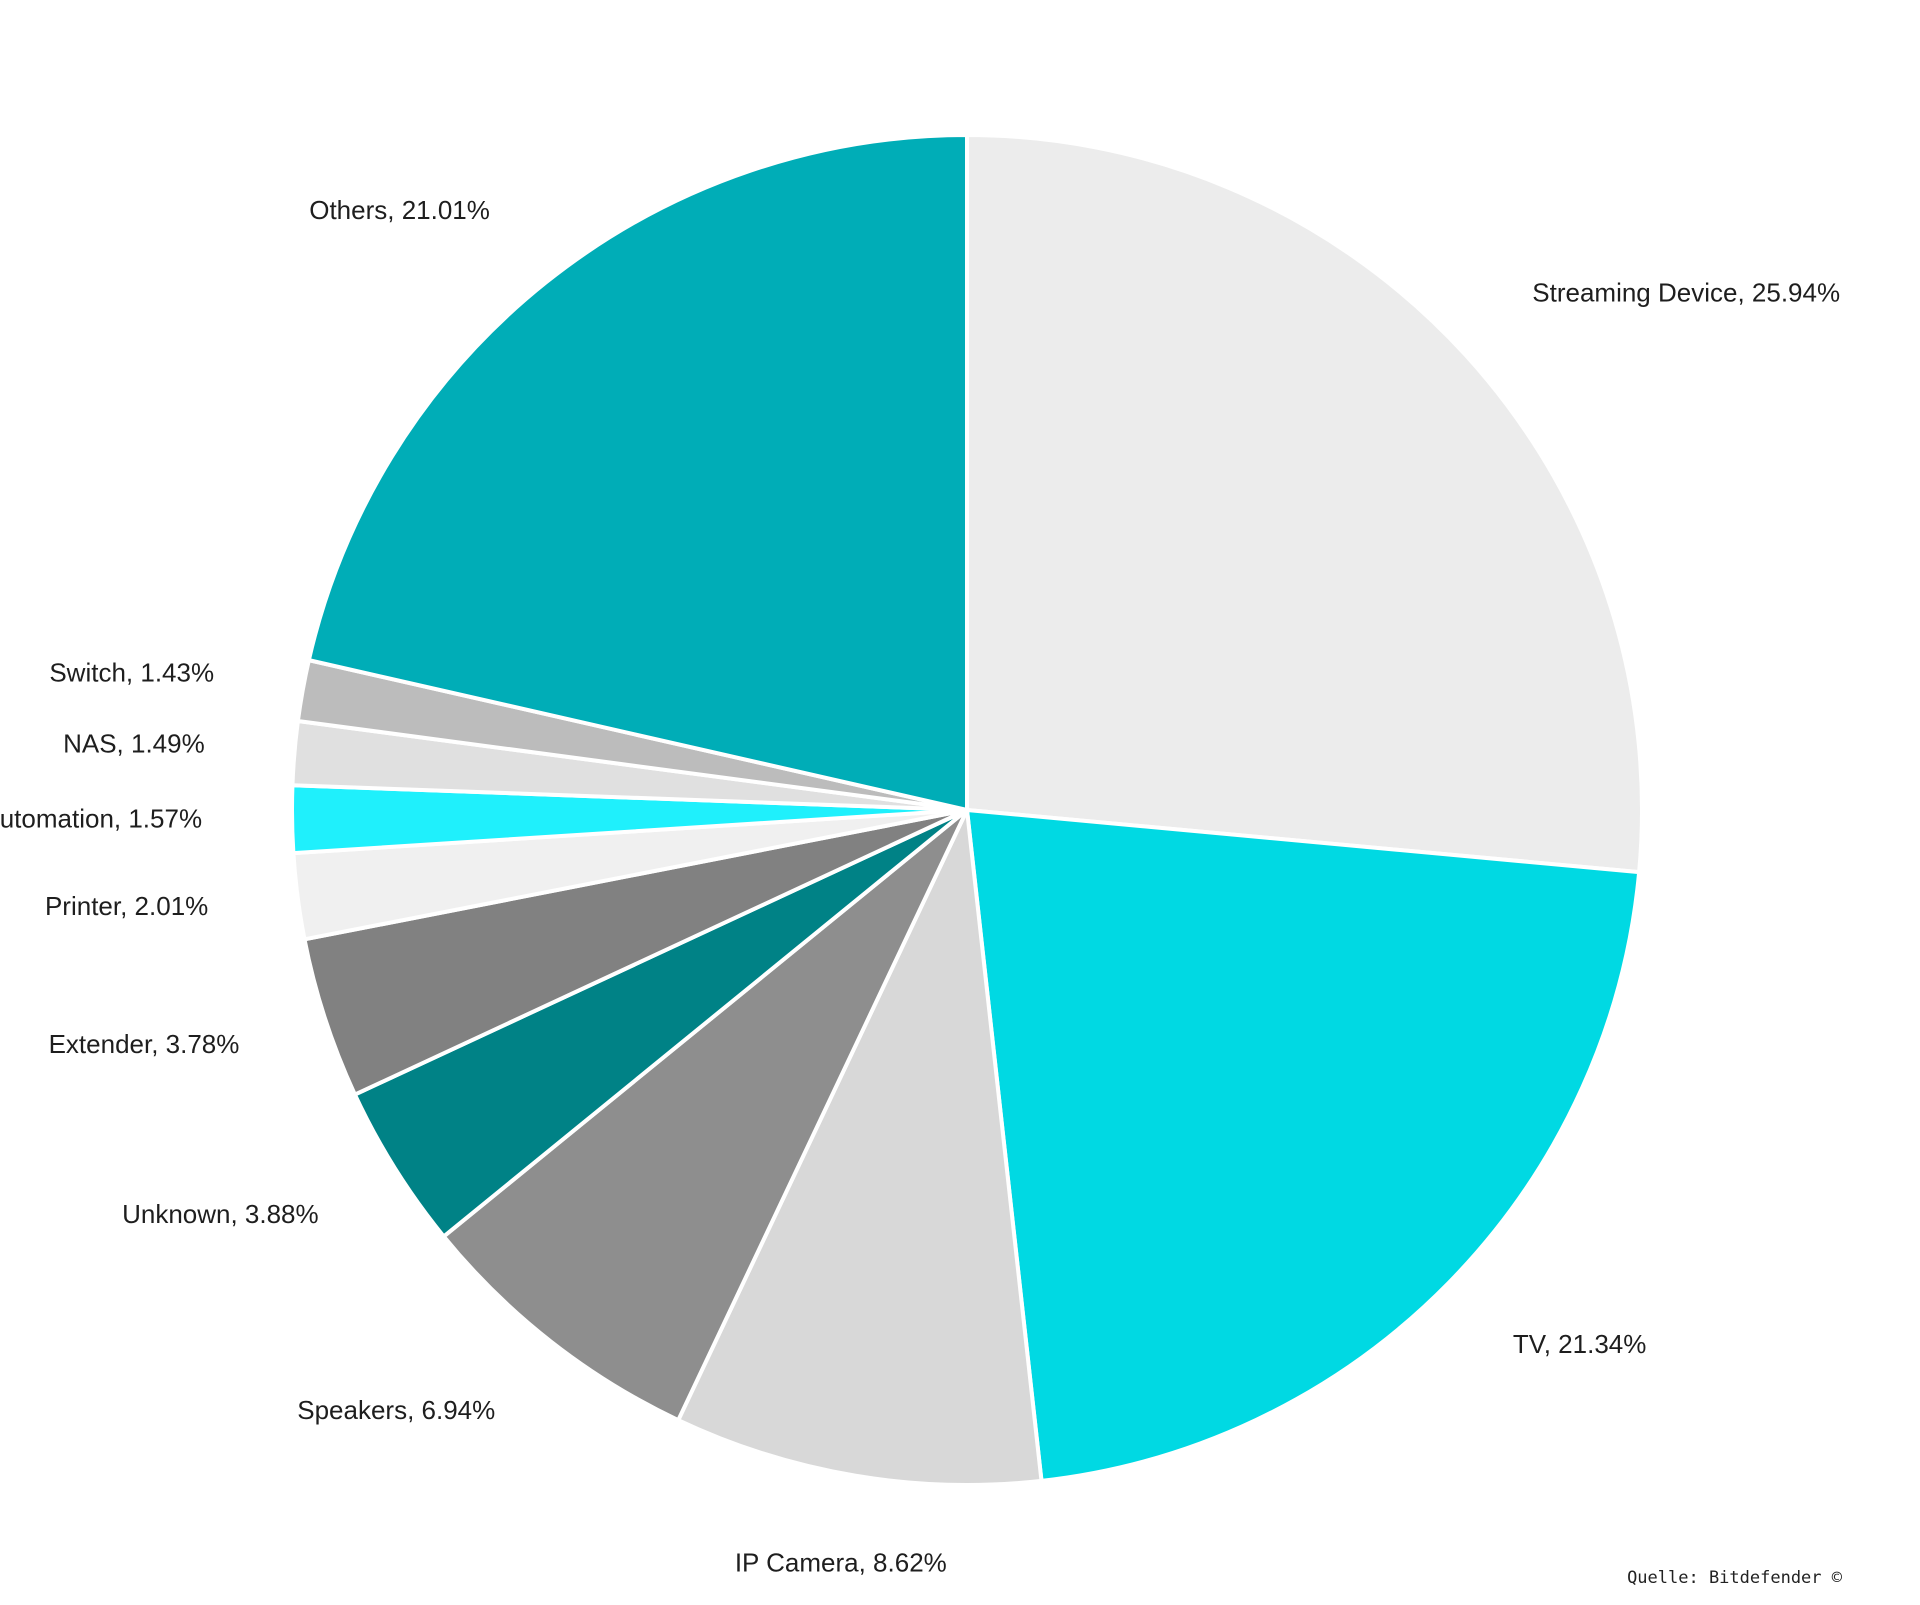  What do you see at coordinates (131, 672) in the screenshot?
I see `pie-label-switch: Switch, 1.43%` at bounding box center [131, 672].